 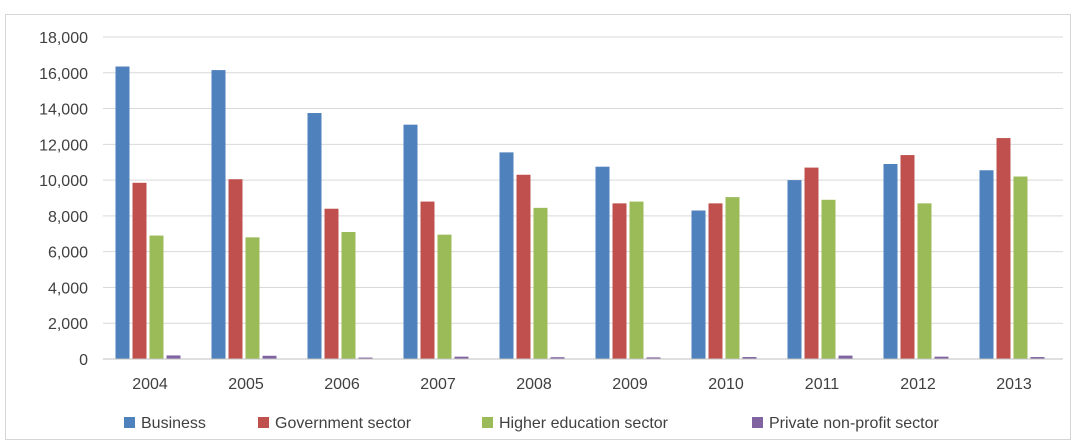 What do you see at coordinates (63, 181) in the screenshot?
I see `y-tick-label: 10,000` at bounding box center [63, 181].